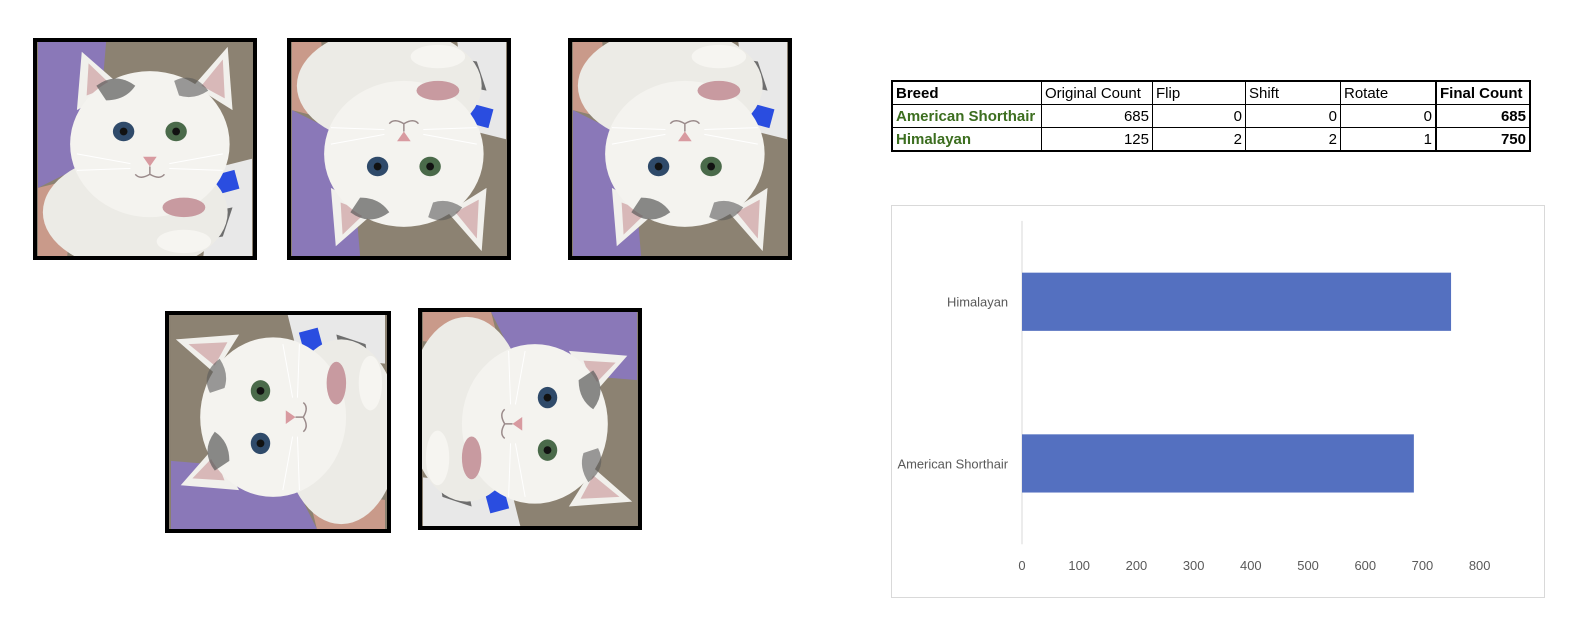 This screenshot has width=1594, height=634. What do you see at coordinates (952, 463) in the screenshot?
I see `category-label: American Shorthair` at bounding box center [952, 463].